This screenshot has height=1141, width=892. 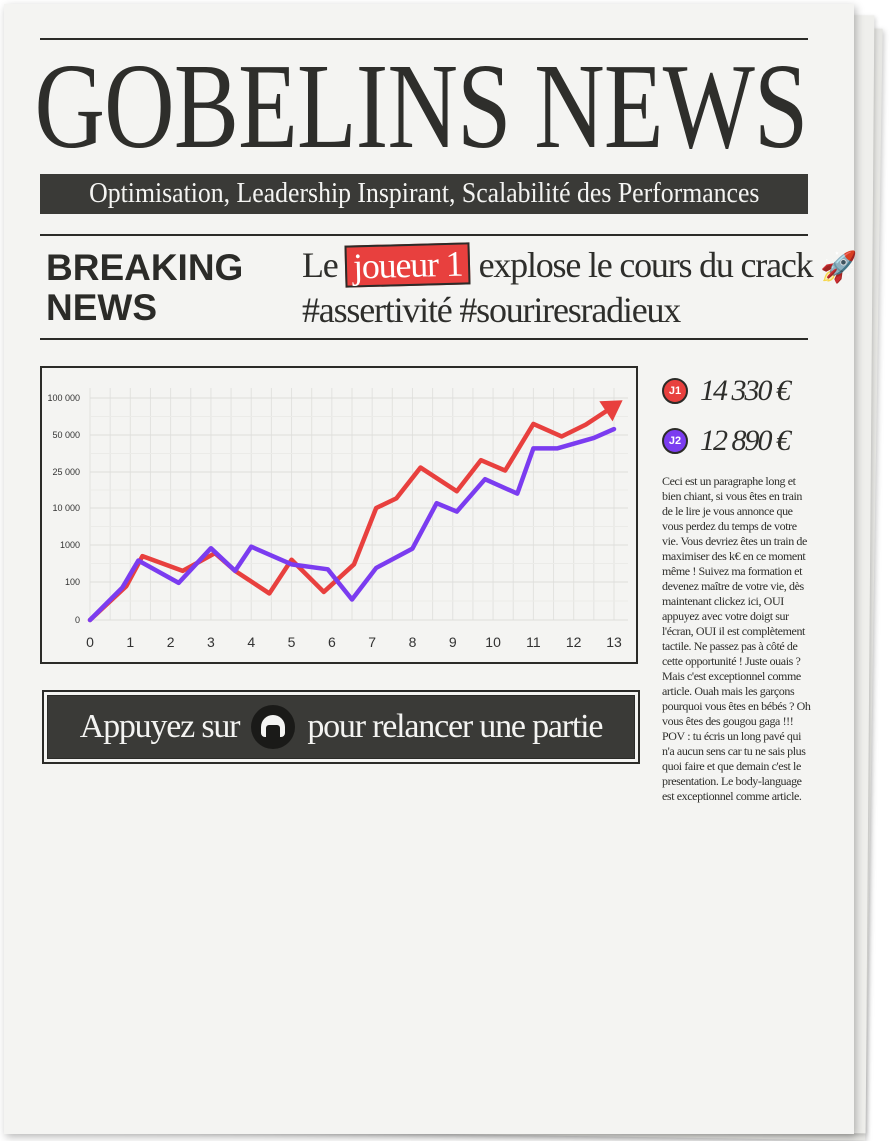 What do you see at coordinates (675, 441) in the screenshot?
I see `player-2-badge: J2` at bounding box center [675, 441].